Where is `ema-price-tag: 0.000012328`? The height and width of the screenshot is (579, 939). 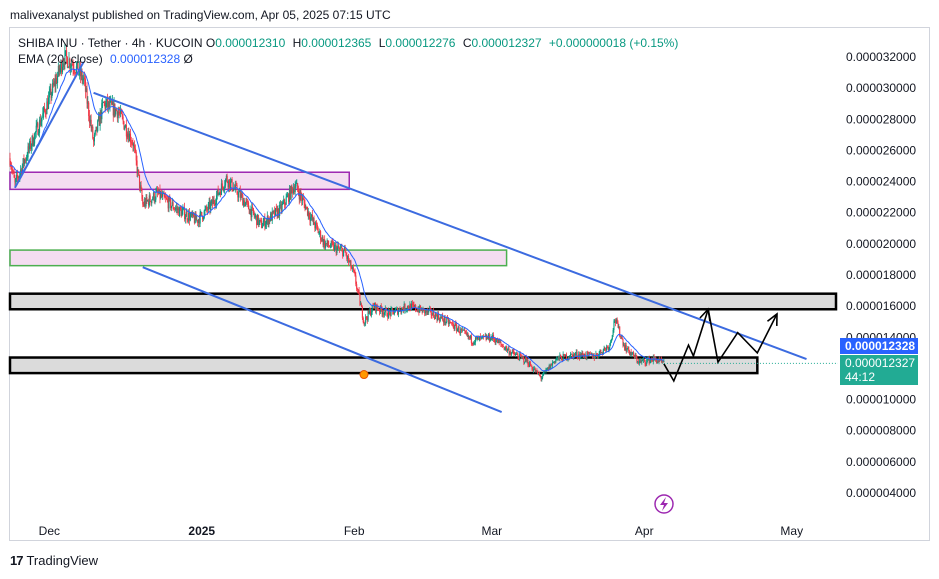 ema-price-tag: 0.000012328 is located at coordinates (879, 346).